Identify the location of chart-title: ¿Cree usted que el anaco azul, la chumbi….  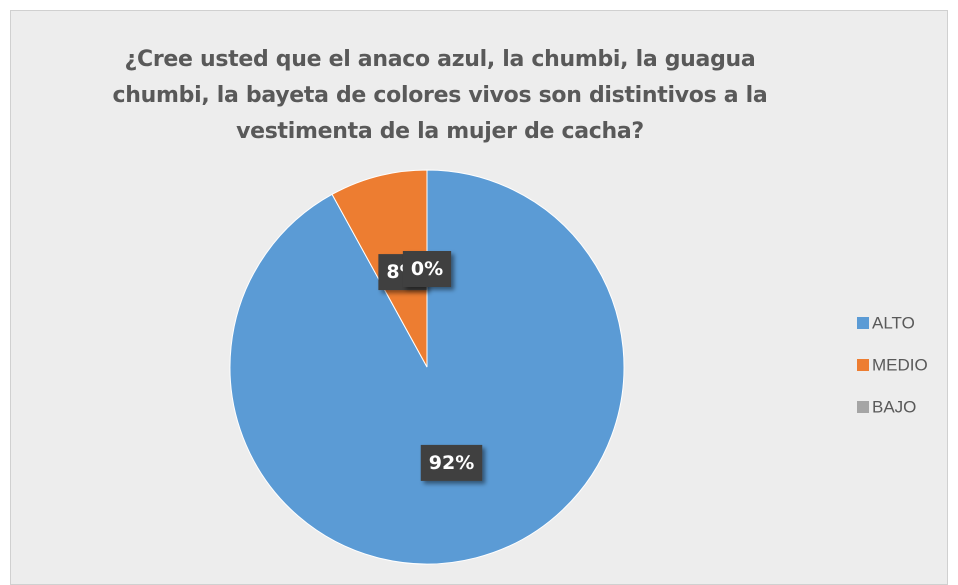
(440, 95).